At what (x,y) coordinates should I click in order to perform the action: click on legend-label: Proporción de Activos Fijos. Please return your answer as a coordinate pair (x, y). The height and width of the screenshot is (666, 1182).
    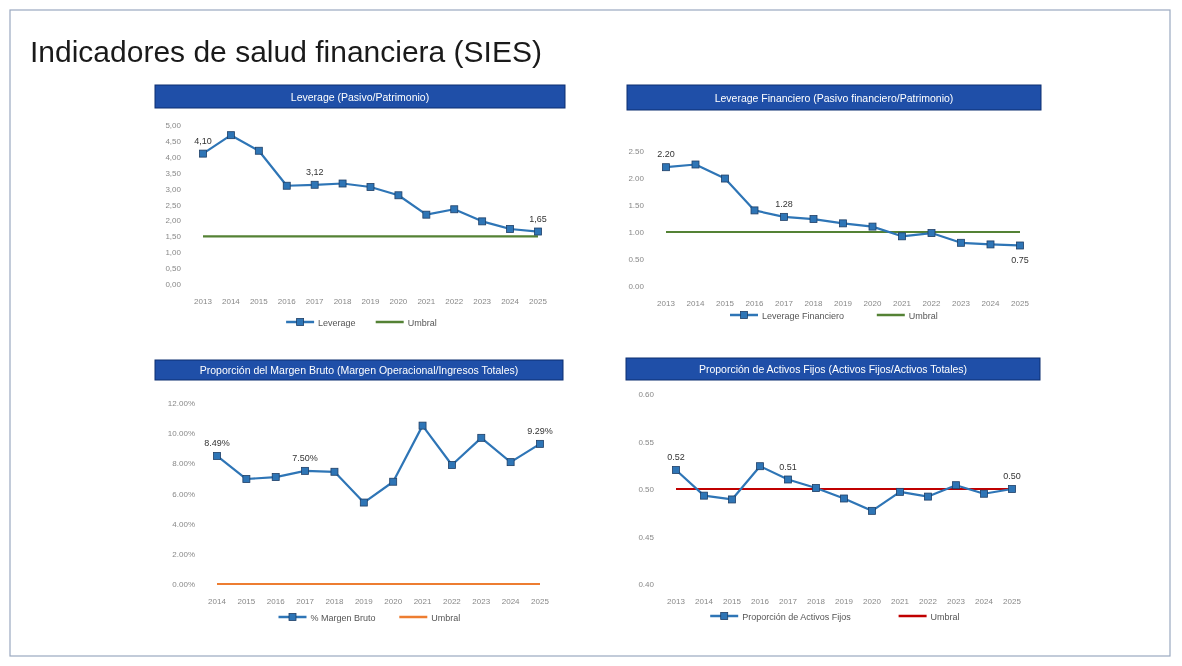
    Looking at the image, I should click on (797, 616).